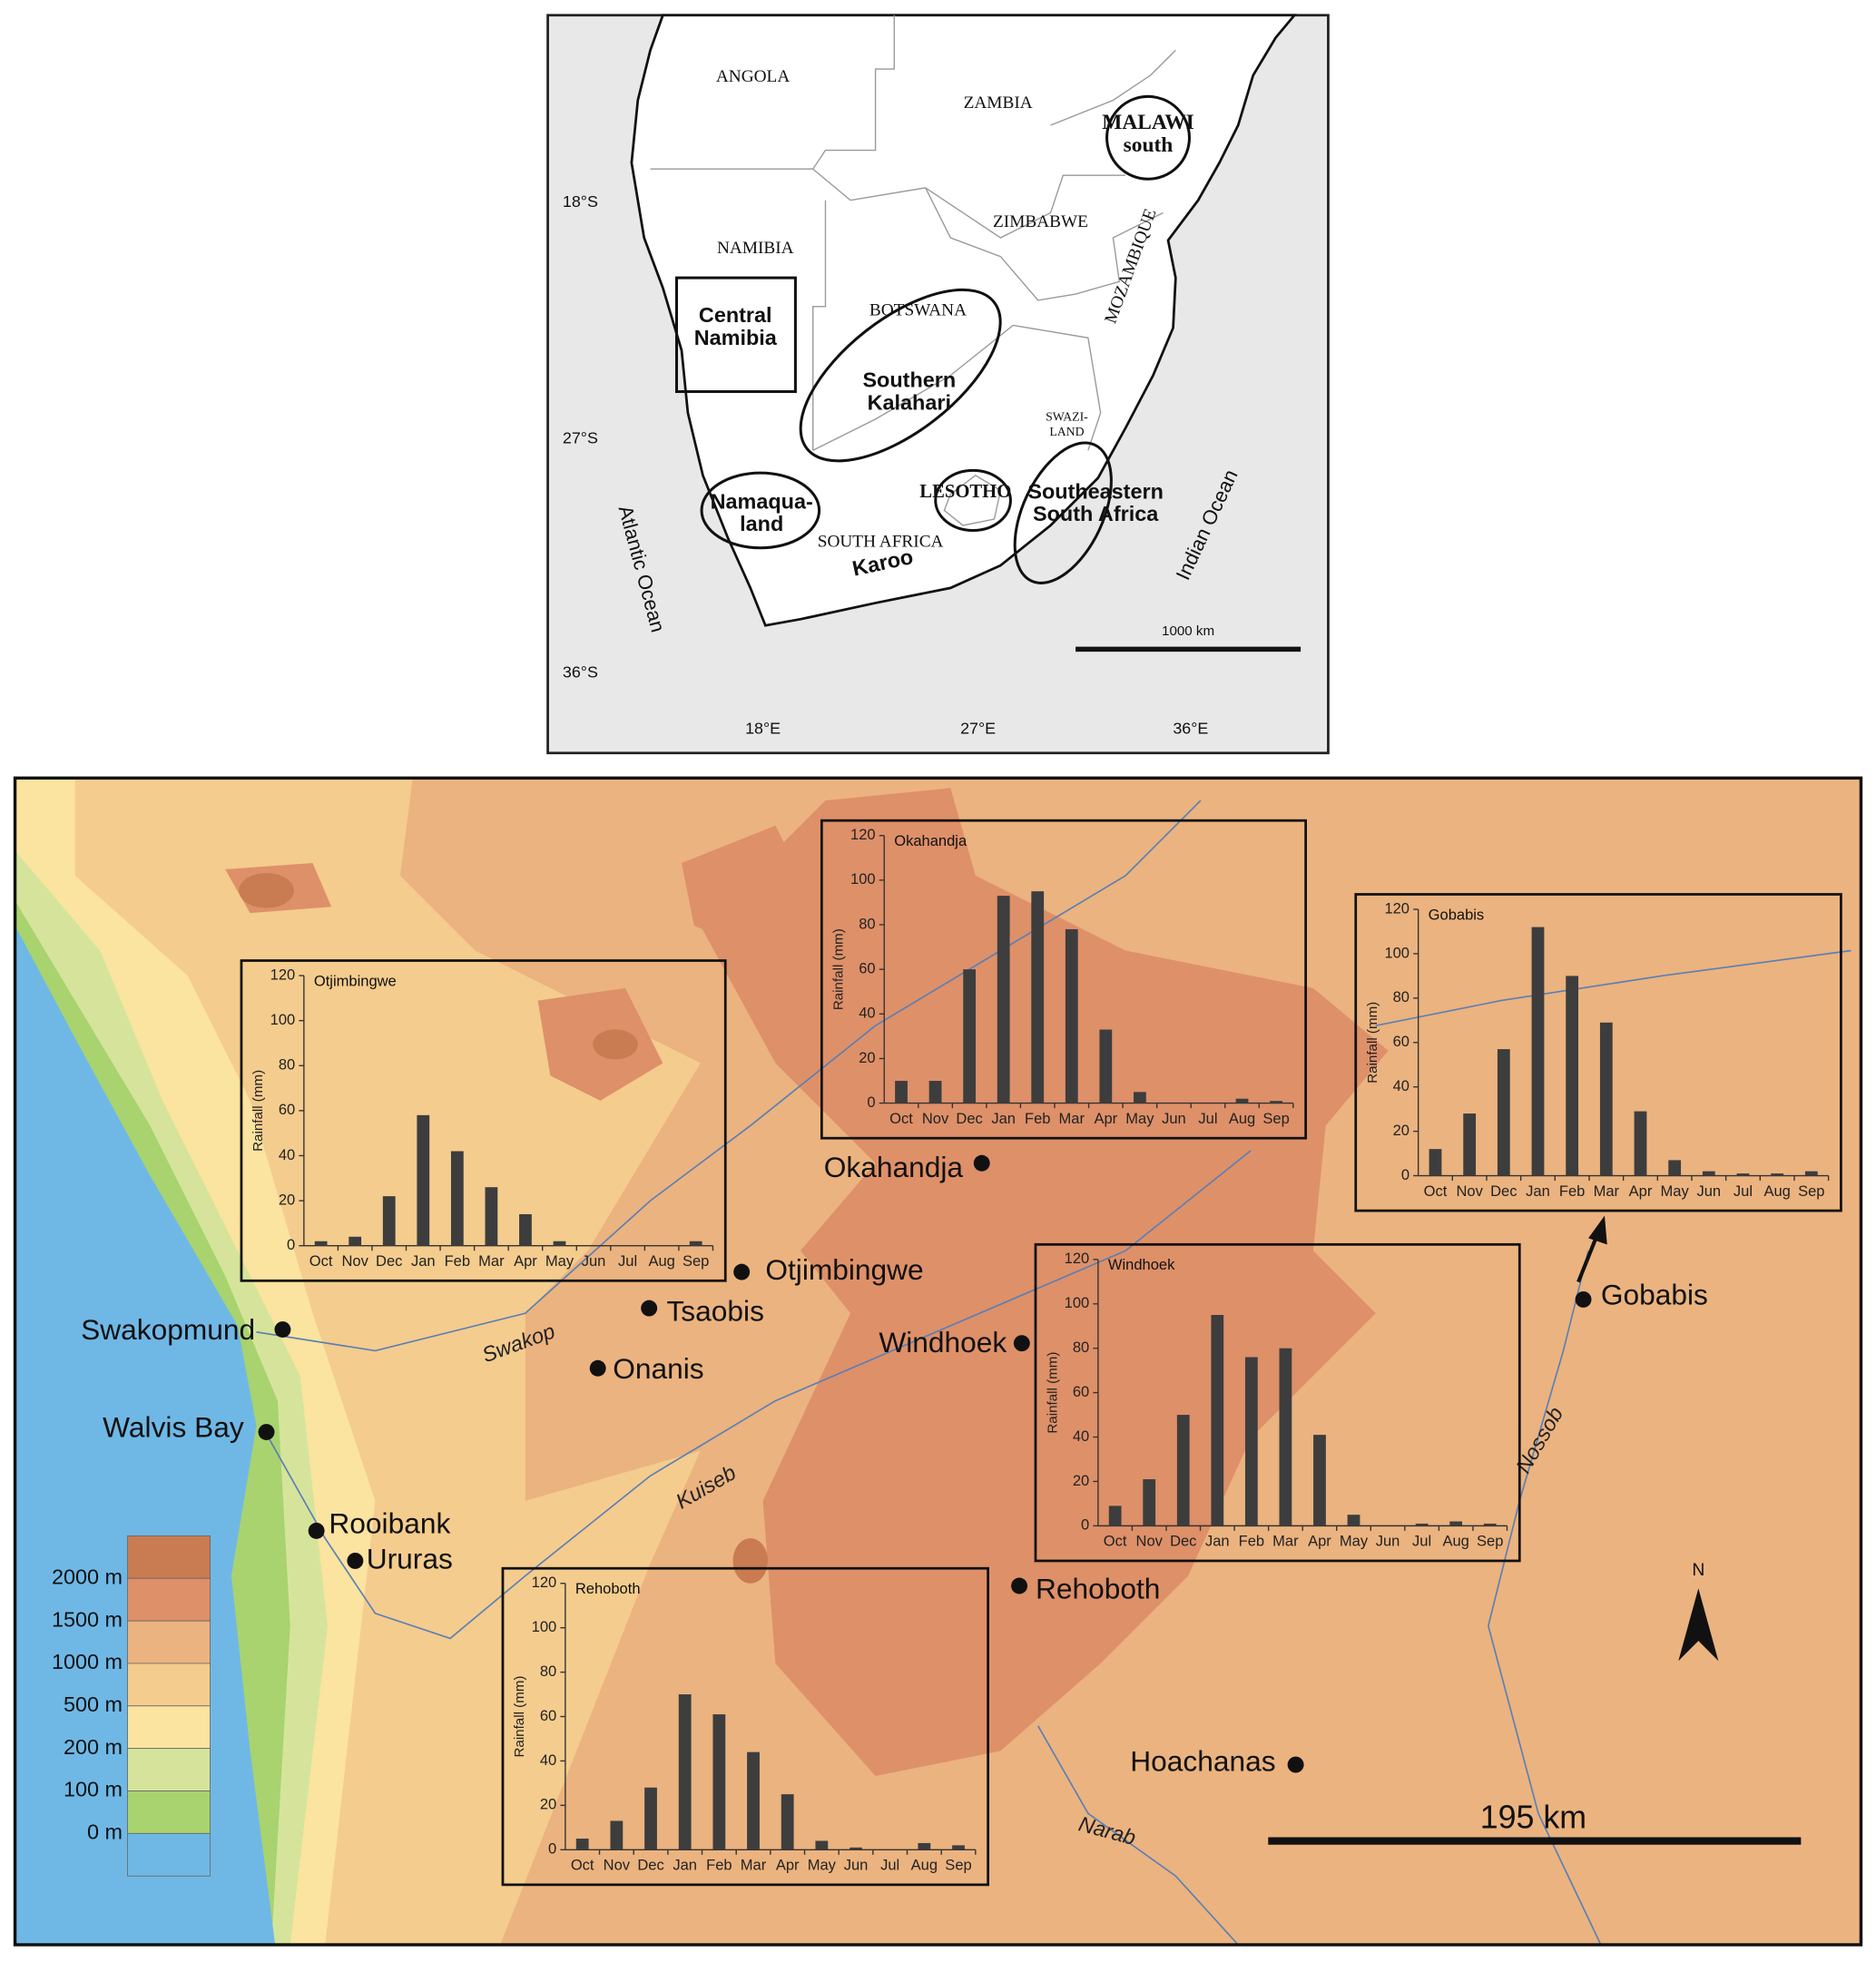 The height and width of the screenshot is (1962, 1876). Describe the element at coordinates (736, 338) in the screenshot. I see `region-label: Namibia` at that location.